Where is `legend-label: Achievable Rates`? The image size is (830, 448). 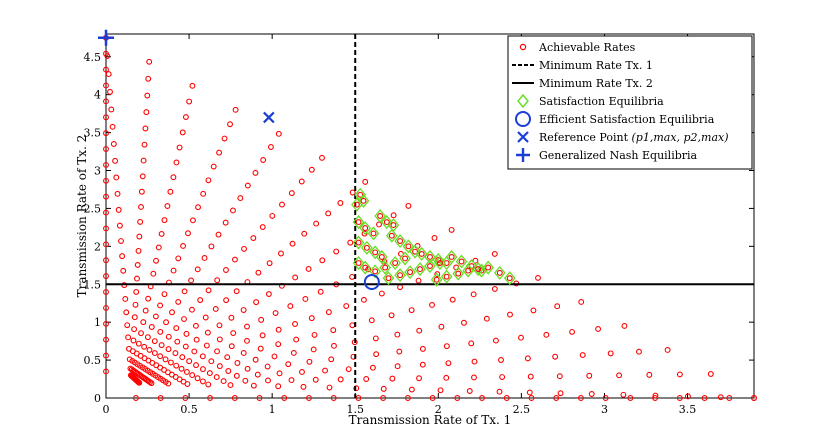 legend-label: Achievable Rates is located at coordinates (587, 47).